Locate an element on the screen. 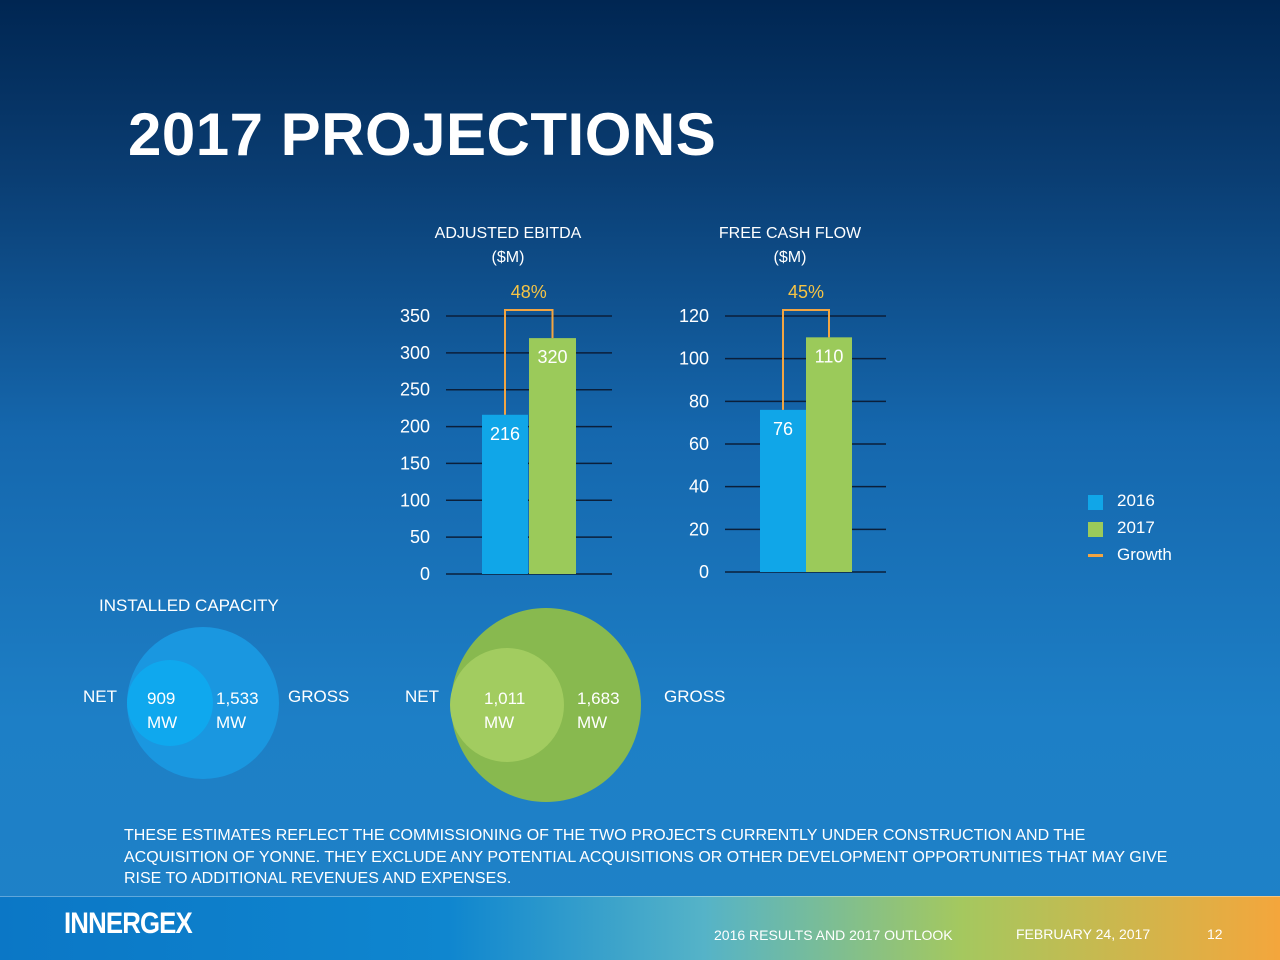  chart-ebitda-header: ADJUSTED EBITDA ($M) is located at coordinates (508, 246).